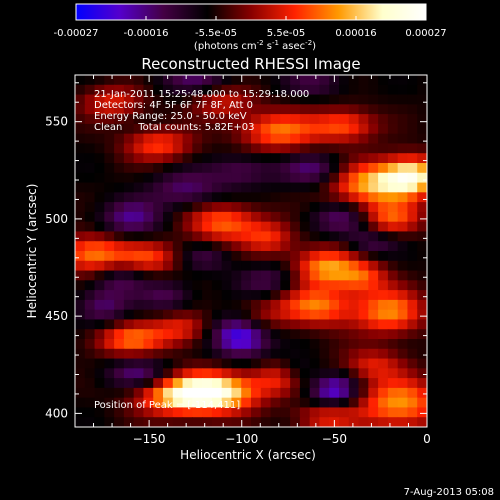 The height and width of the screenshot is (500, 500). What do you see at coordinates (334, 439) in the screenshot?
I see `x-tick-label: −50` at bounding box center [334, 439].